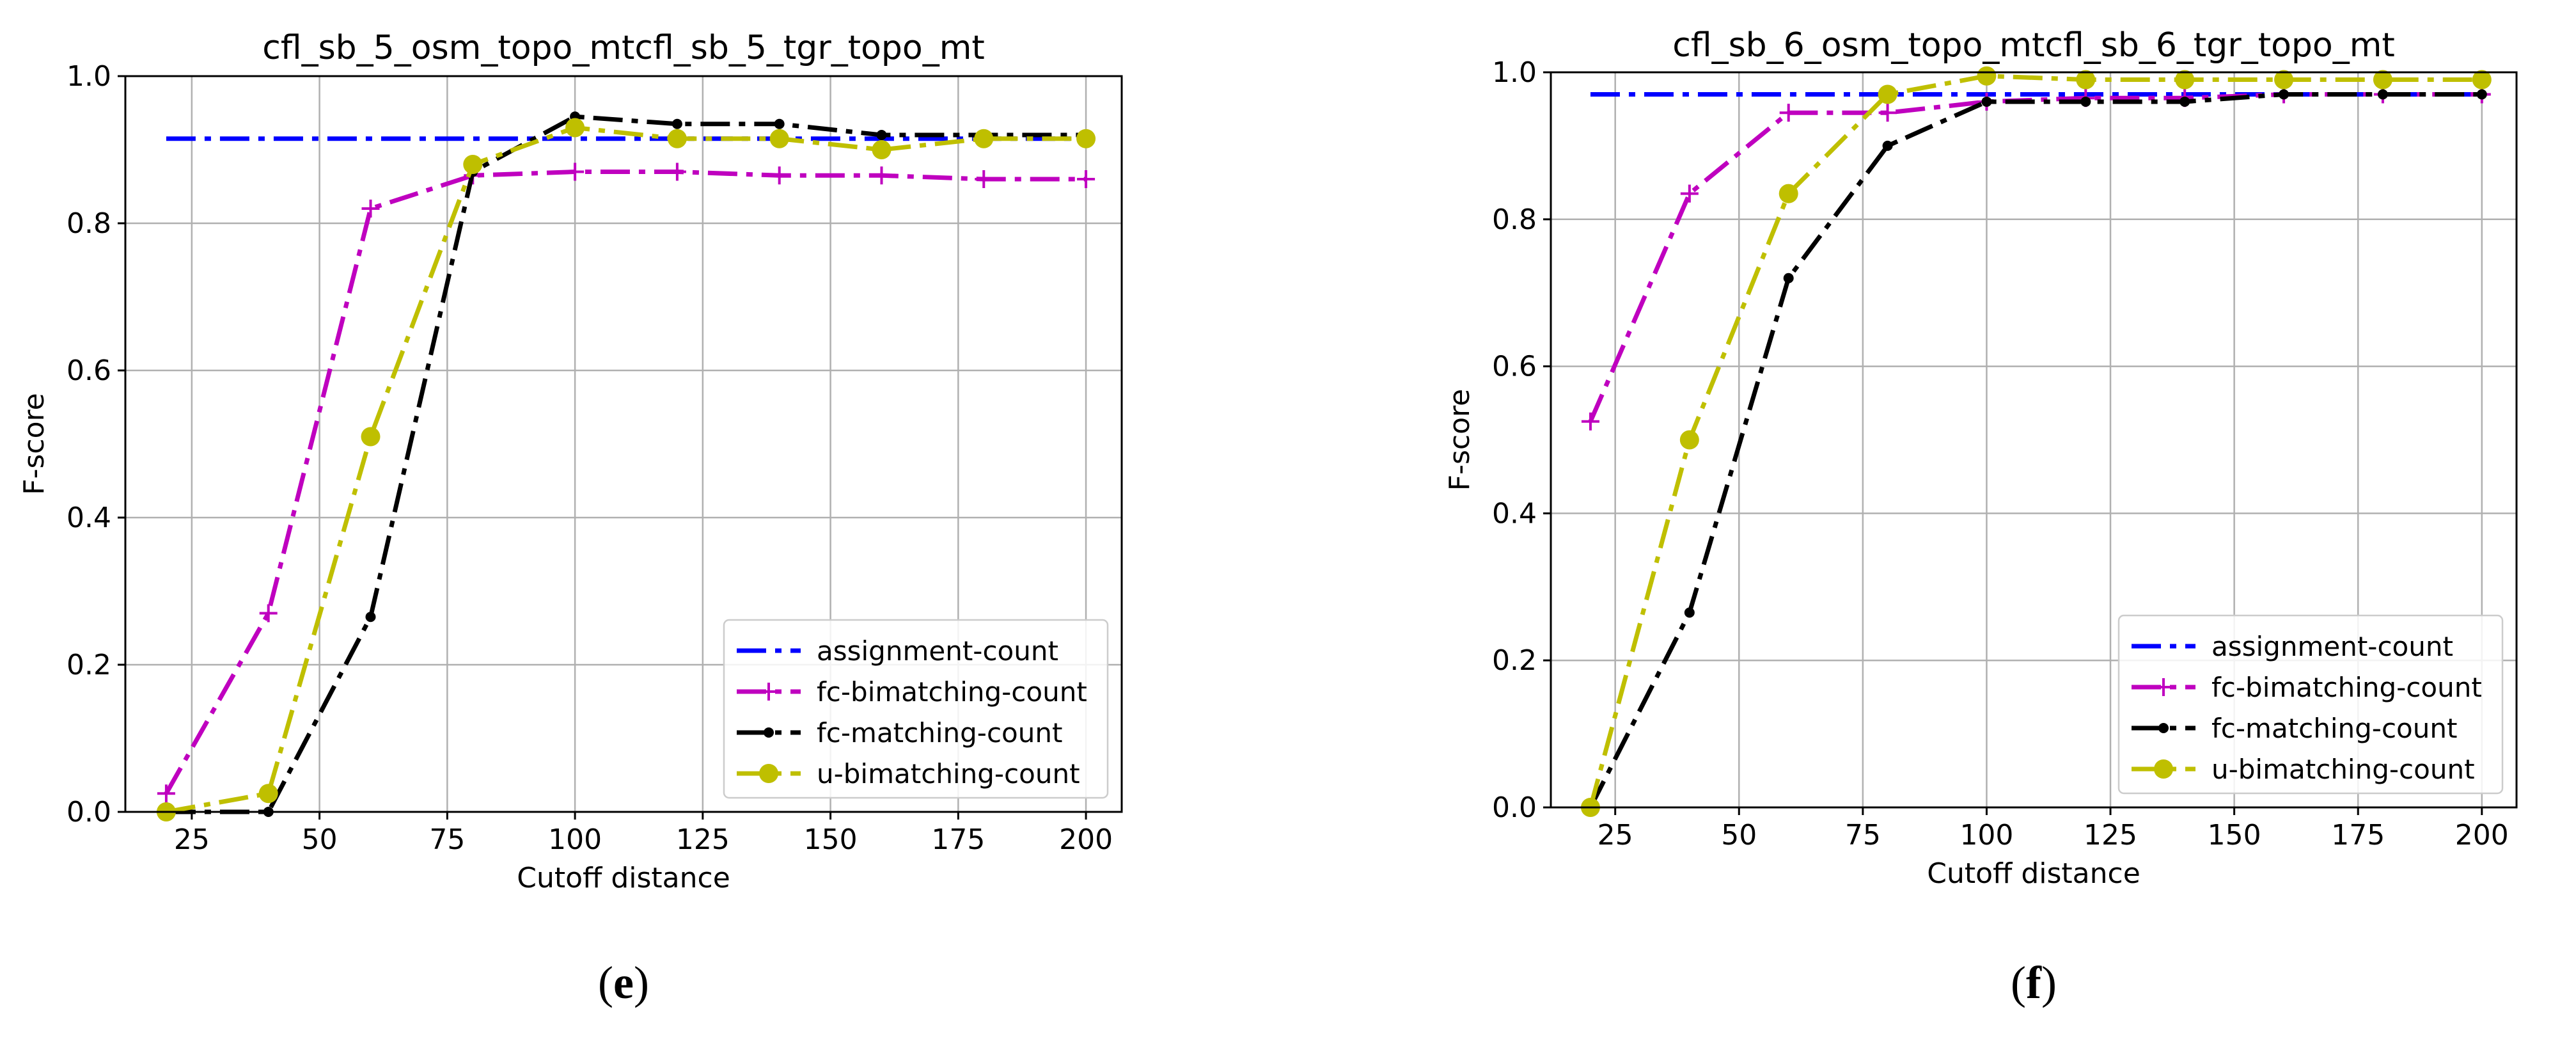 Image resolution: width=2576 pixels, height=1039 pixels. I want to click on panel-caption: (f), so click(2034, 982).